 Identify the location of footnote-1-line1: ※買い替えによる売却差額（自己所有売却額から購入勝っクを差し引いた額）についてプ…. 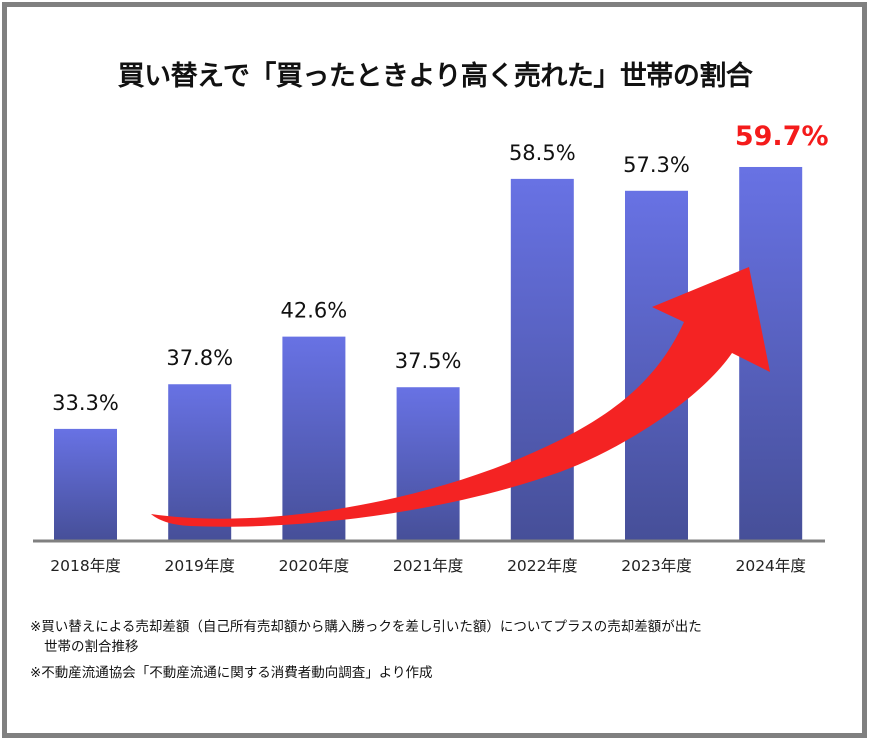
(366, 627).